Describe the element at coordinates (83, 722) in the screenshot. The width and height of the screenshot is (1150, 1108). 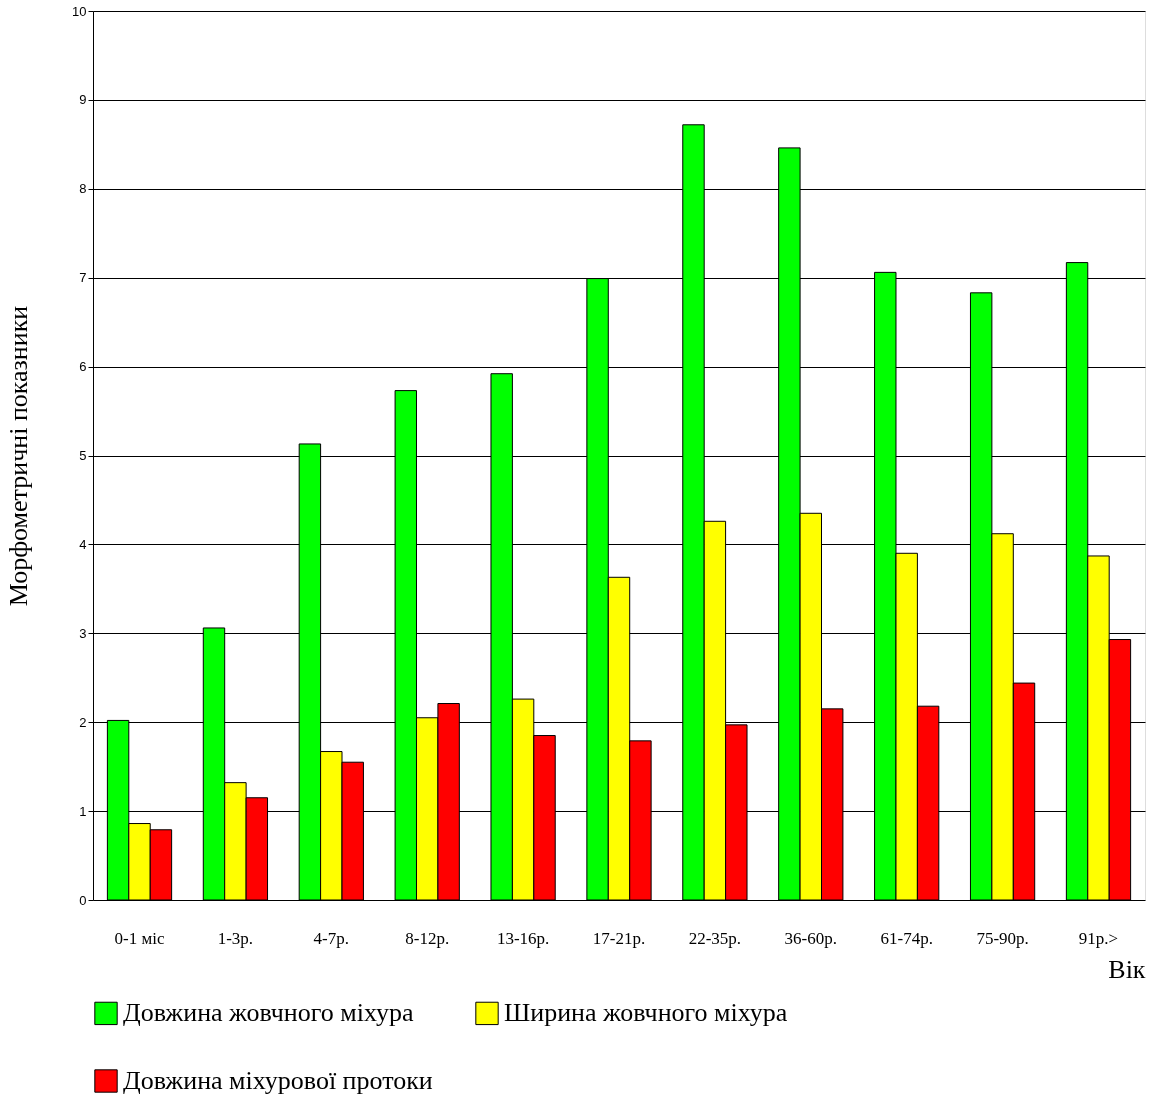
I see `y-tick-label: 2` at that location.